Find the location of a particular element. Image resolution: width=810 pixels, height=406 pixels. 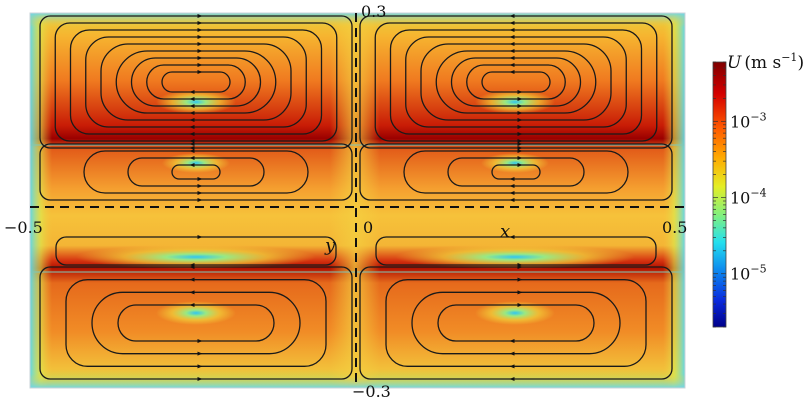

colorbar-tick-label: 10⁻³ is located at coordinates (748, 120).